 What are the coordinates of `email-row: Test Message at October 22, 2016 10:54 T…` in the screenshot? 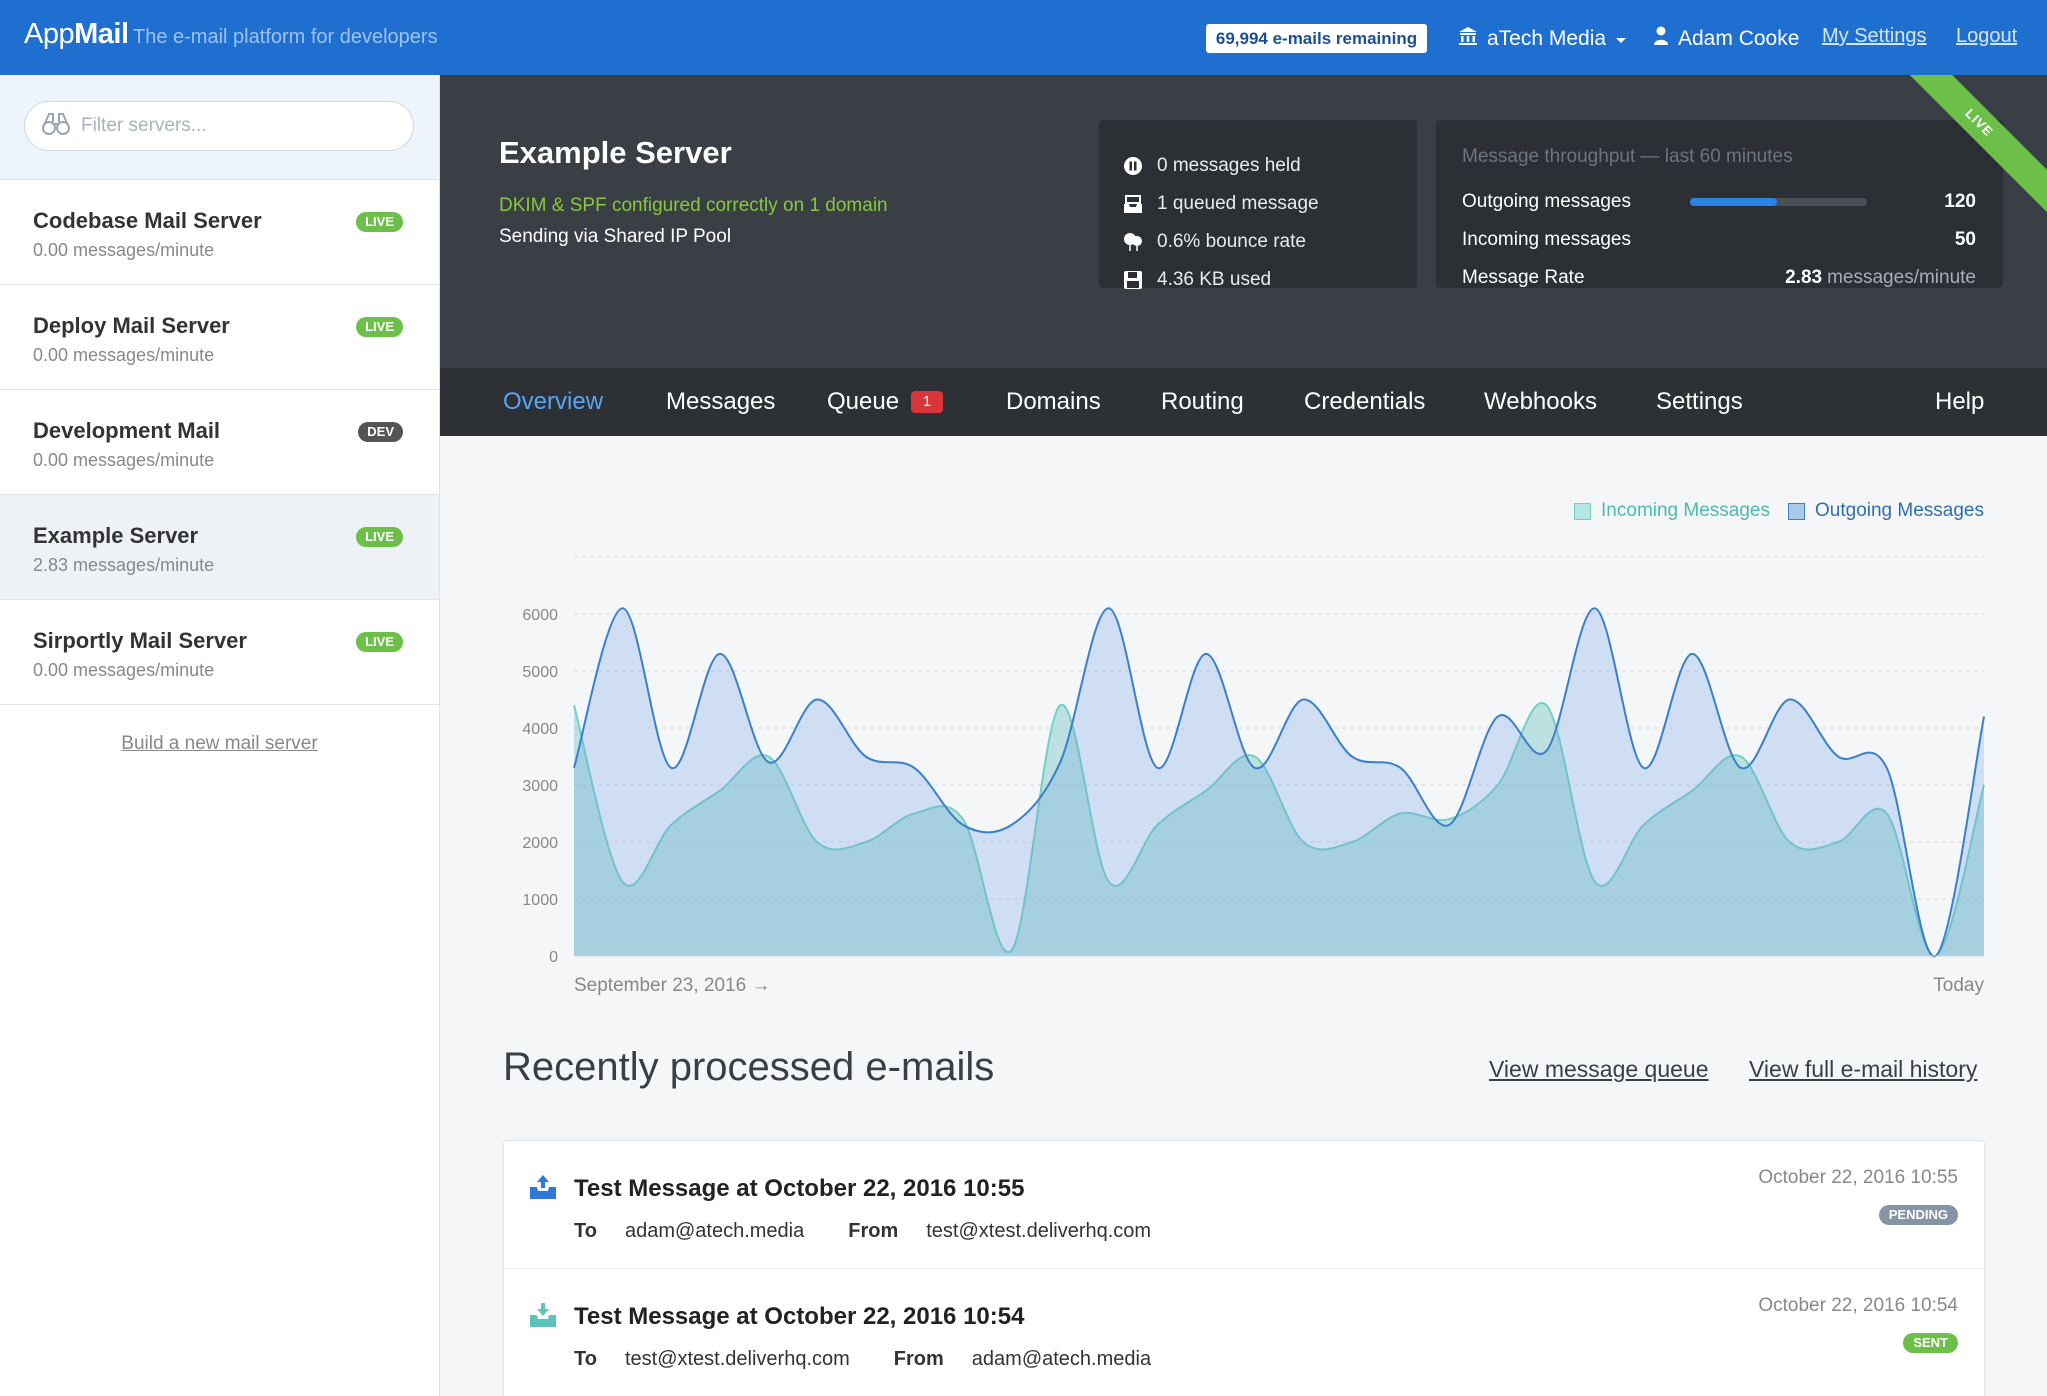 It's located at (1244, 1332).